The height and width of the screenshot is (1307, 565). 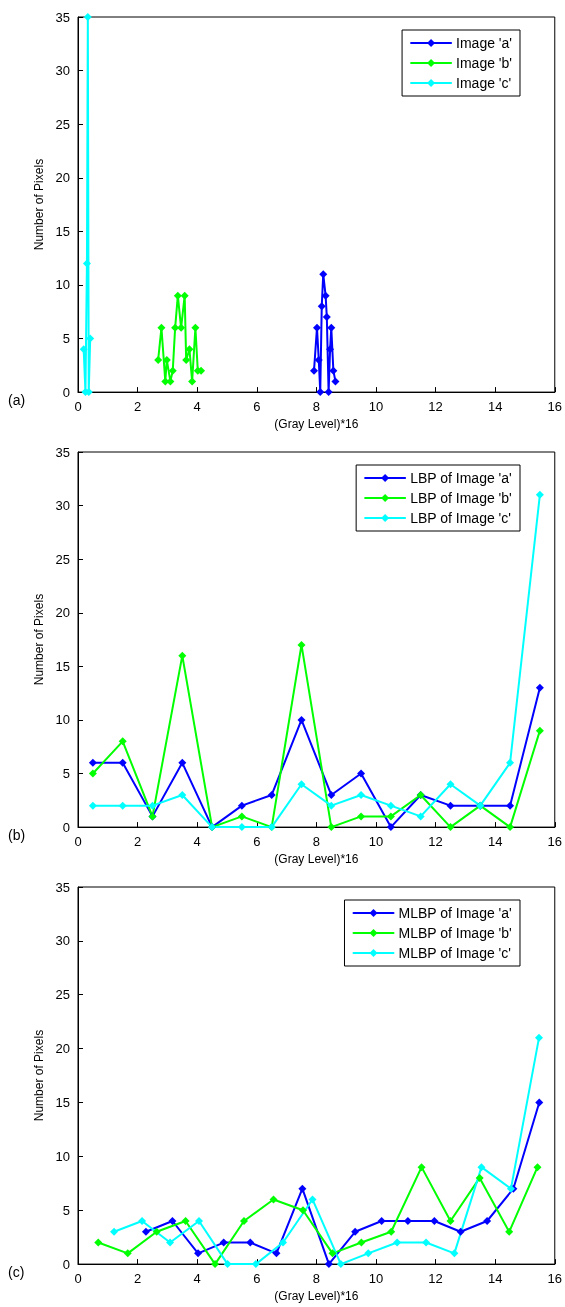 I want to click on legend-label: MLBP of Image 'b', so click(x=455, y=933).